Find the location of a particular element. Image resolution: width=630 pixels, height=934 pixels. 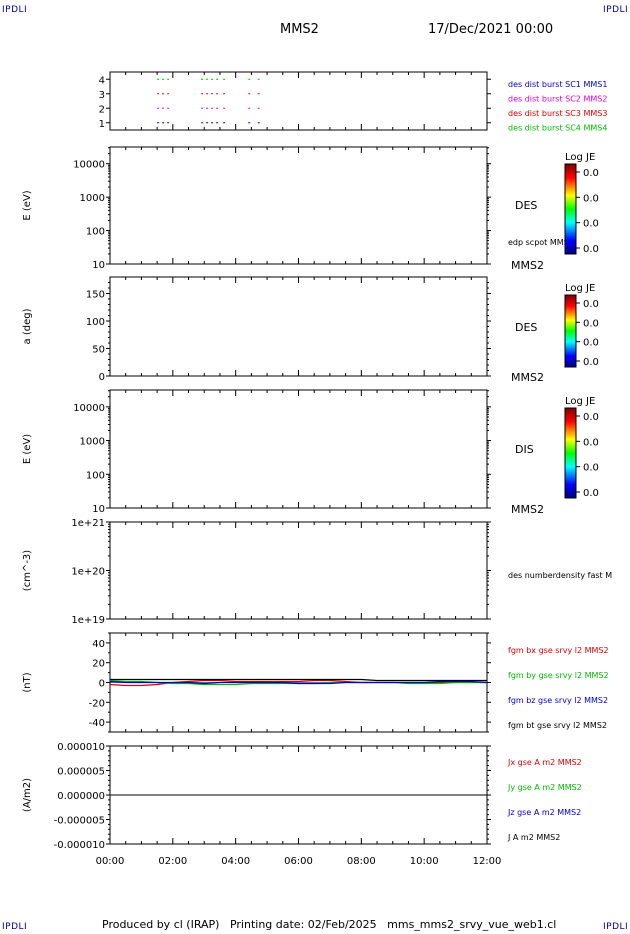

legend-label: Jz gse A m2 MMS2 is located at coordinates (544, 812).